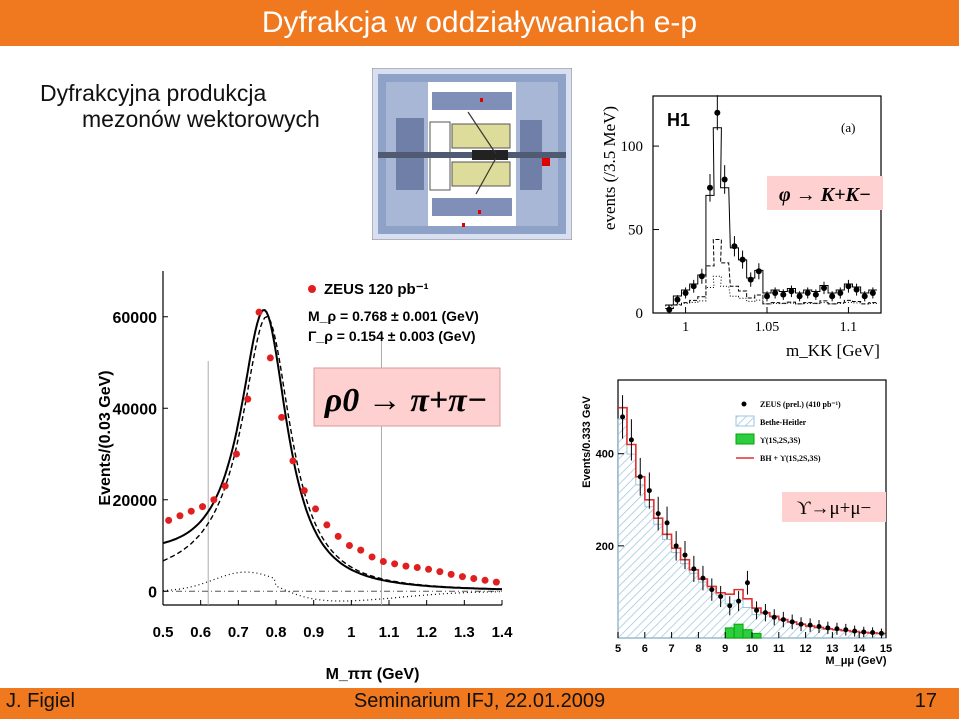 The height and width of the screenshot is (719, 959). I want to click on panel-label: (a), so click(848, 127).